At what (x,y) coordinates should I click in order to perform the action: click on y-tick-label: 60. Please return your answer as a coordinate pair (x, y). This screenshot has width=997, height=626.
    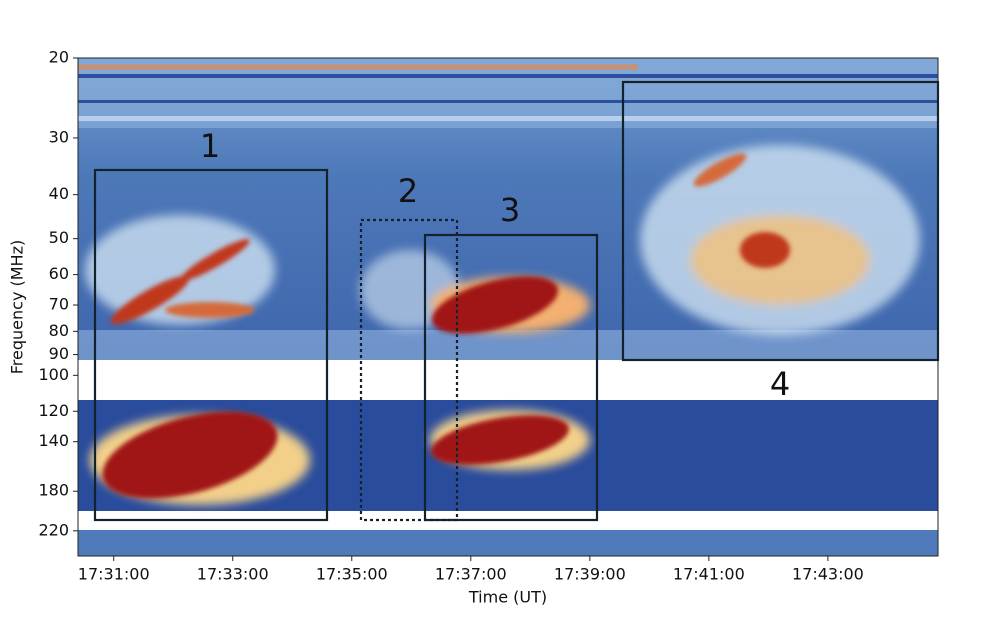
    Looking at the image, I should click on (59, 273).